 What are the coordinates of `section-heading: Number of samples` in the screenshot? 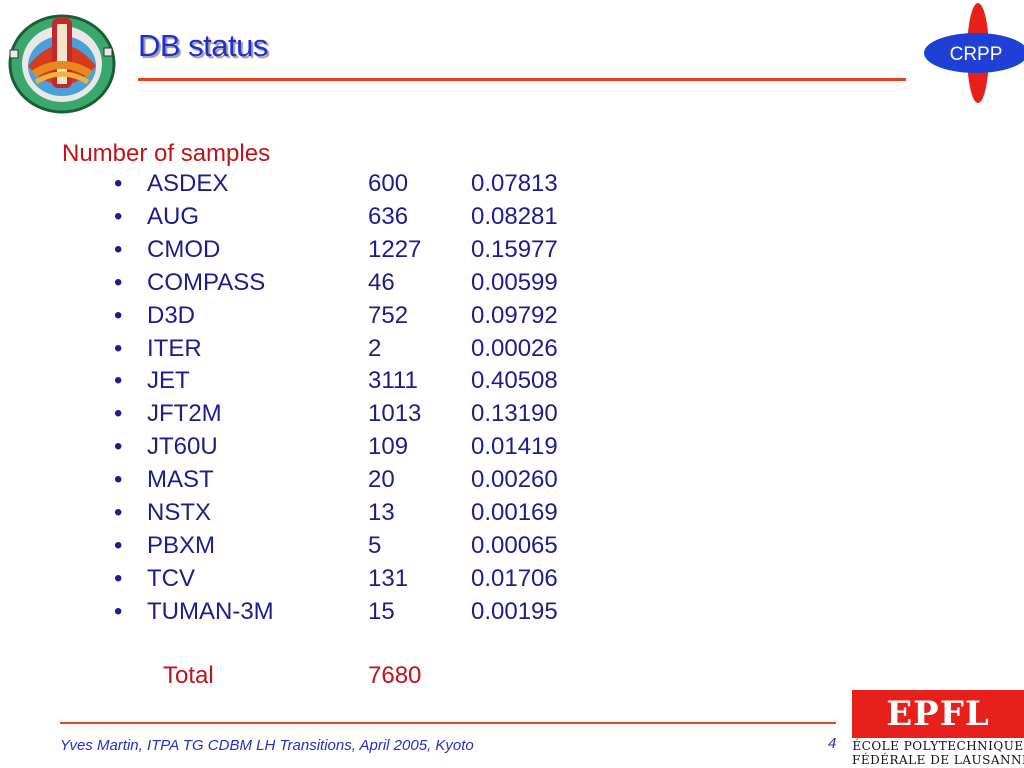 It's located at (166, 153).